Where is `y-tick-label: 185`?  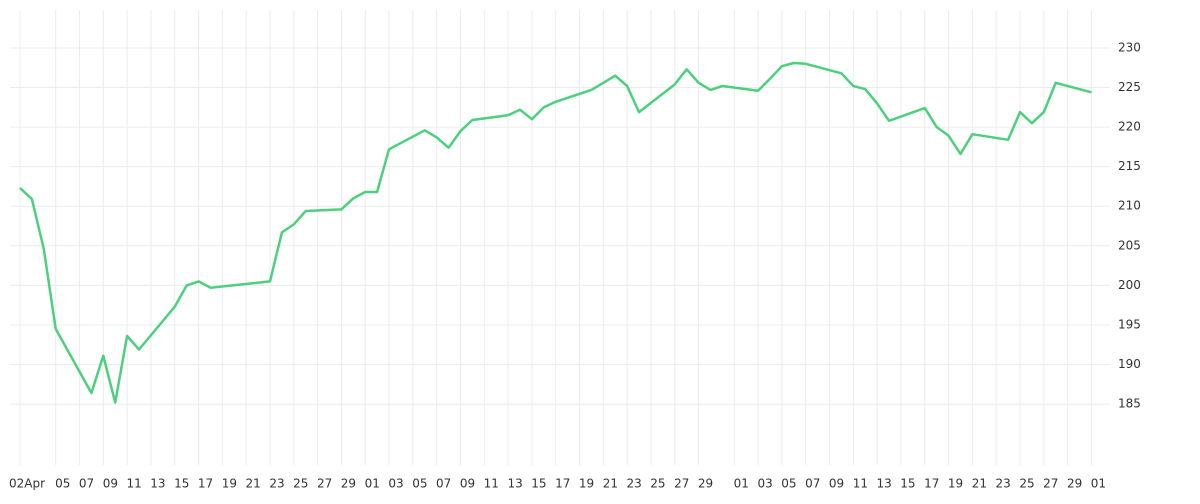 y-tick-label: 185 is located at coordinates (1129, 404).